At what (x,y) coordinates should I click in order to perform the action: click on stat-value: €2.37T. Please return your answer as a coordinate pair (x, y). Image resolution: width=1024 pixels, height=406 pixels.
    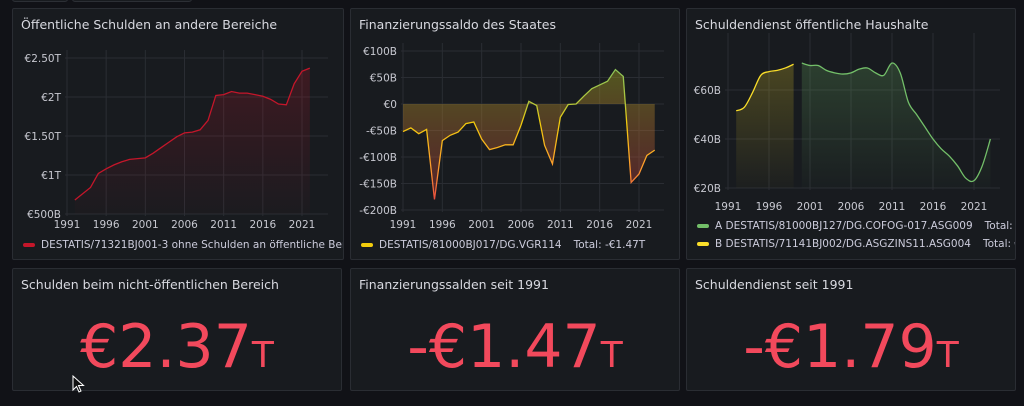
    Looking at the image, I should click on (177, 348).